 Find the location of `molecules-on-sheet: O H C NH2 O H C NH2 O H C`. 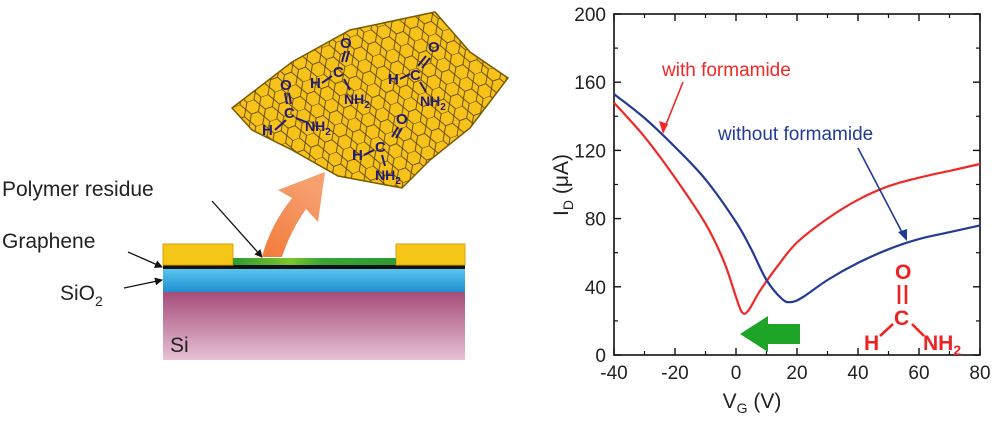

molecules-on-sheet: O H C NH2 O H C NH2 O H C is located at coordinates (354, 111).